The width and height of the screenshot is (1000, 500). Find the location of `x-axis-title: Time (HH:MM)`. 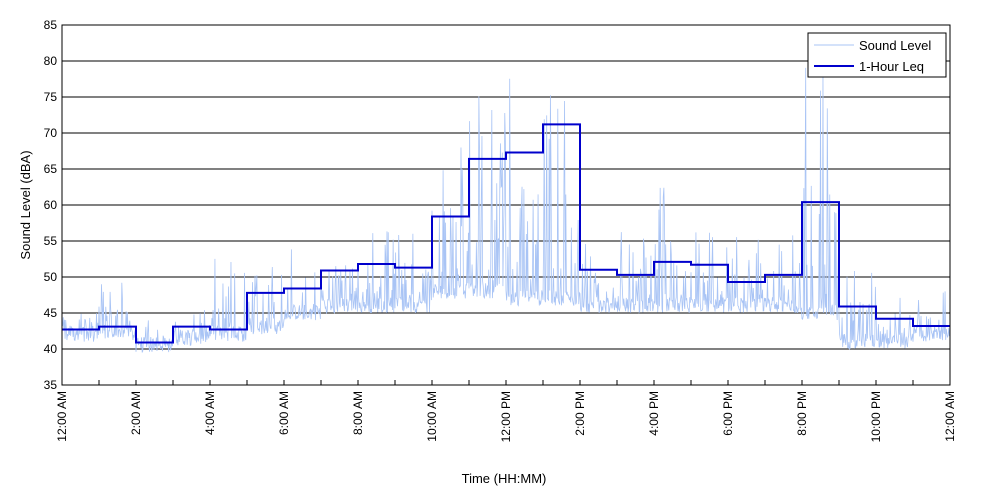

x-axis-title: Time (HH:MM) is located at coordinates (504, 478).